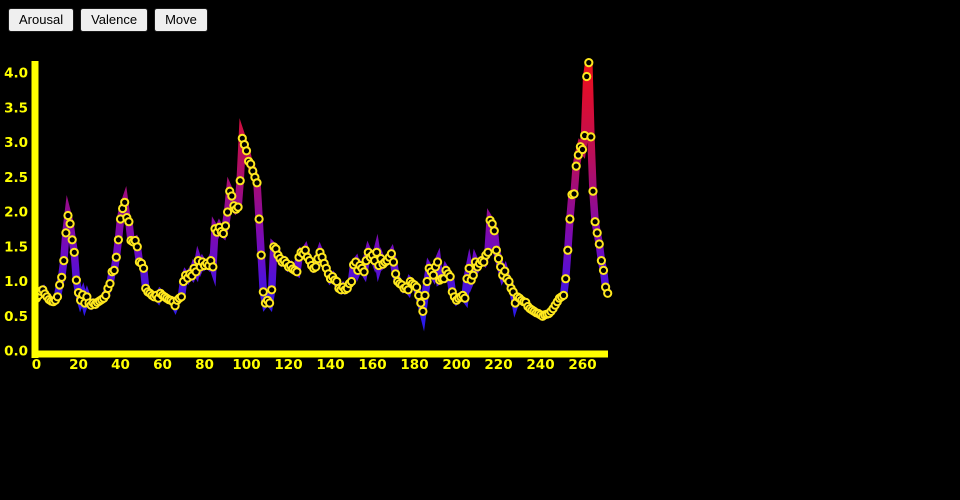 Image resolution: width=960 pixels, height=500 pixels. I want to click on x-tick-label: 100, so click(246, 365).